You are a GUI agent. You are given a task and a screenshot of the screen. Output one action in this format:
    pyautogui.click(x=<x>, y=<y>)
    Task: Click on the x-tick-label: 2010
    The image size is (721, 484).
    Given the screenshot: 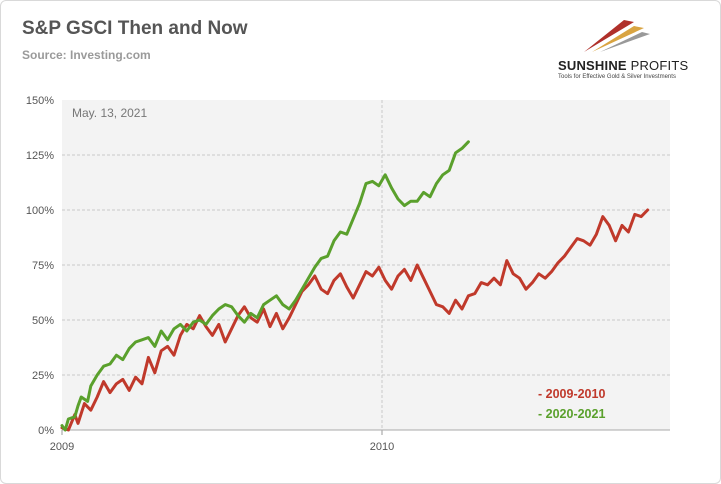 What is the action you would take?
    pyautogui.click(x=382, y=447)
    